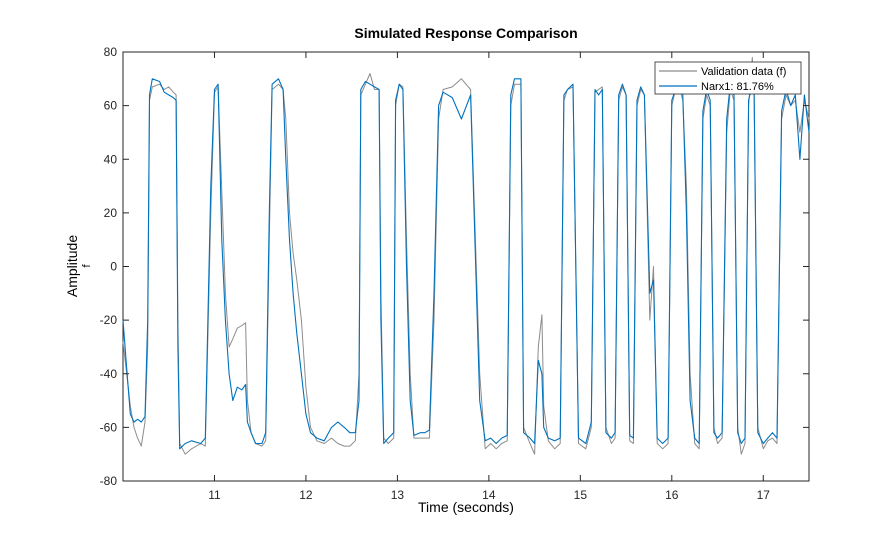 This screenshot has height=540, width=895. I want to click on legend: Validation data (f) Narx1: 81.76%, so click(728, 78).